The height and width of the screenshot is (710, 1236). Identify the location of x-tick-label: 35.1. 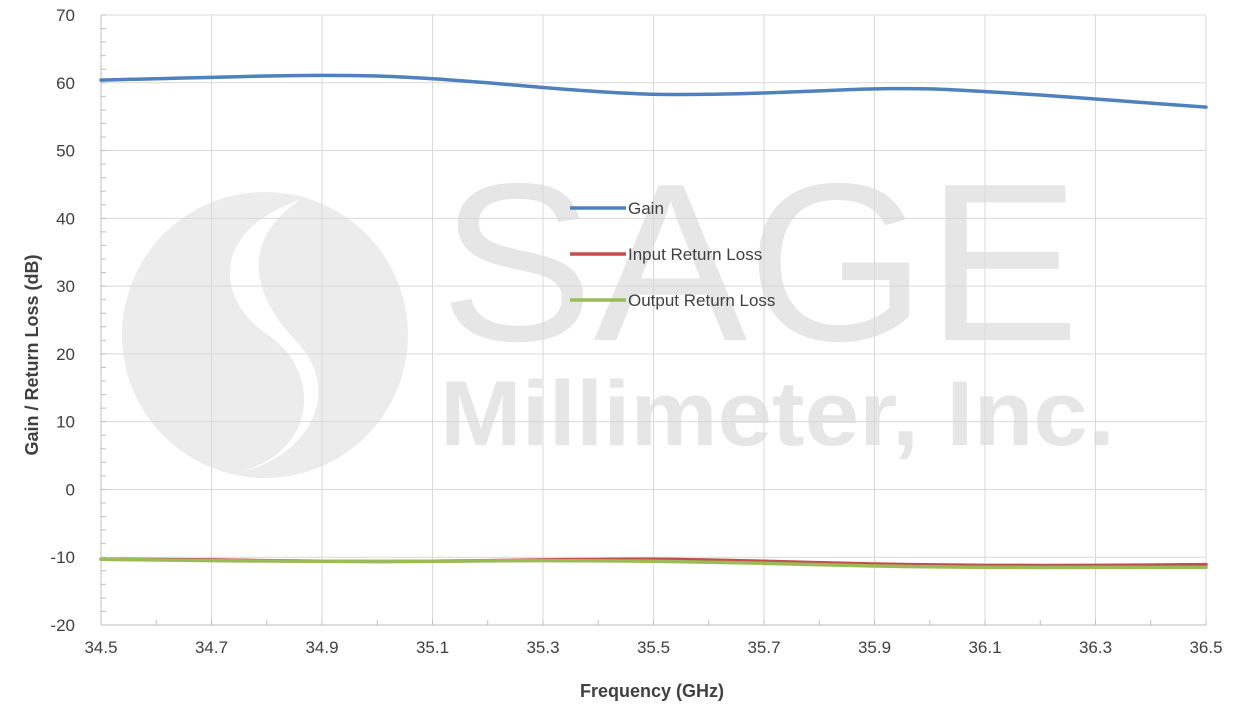
(432, 647).